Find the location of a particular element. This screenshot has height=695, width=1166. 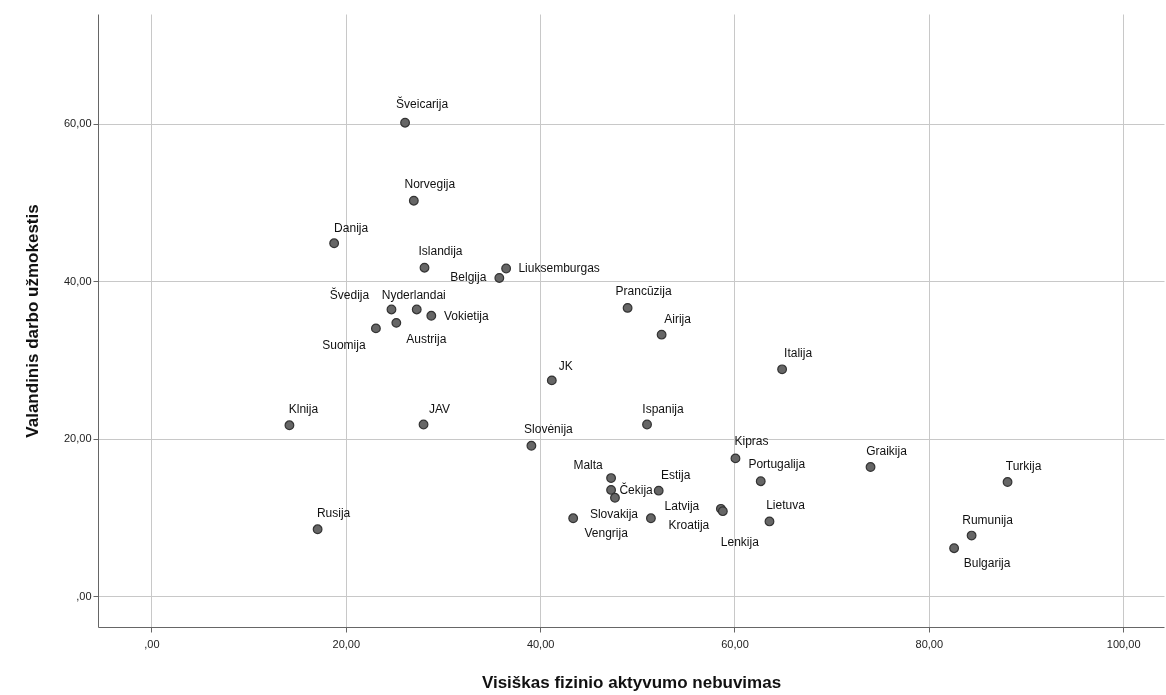

annotation: Turkija is located at coordinates (1023, 466).